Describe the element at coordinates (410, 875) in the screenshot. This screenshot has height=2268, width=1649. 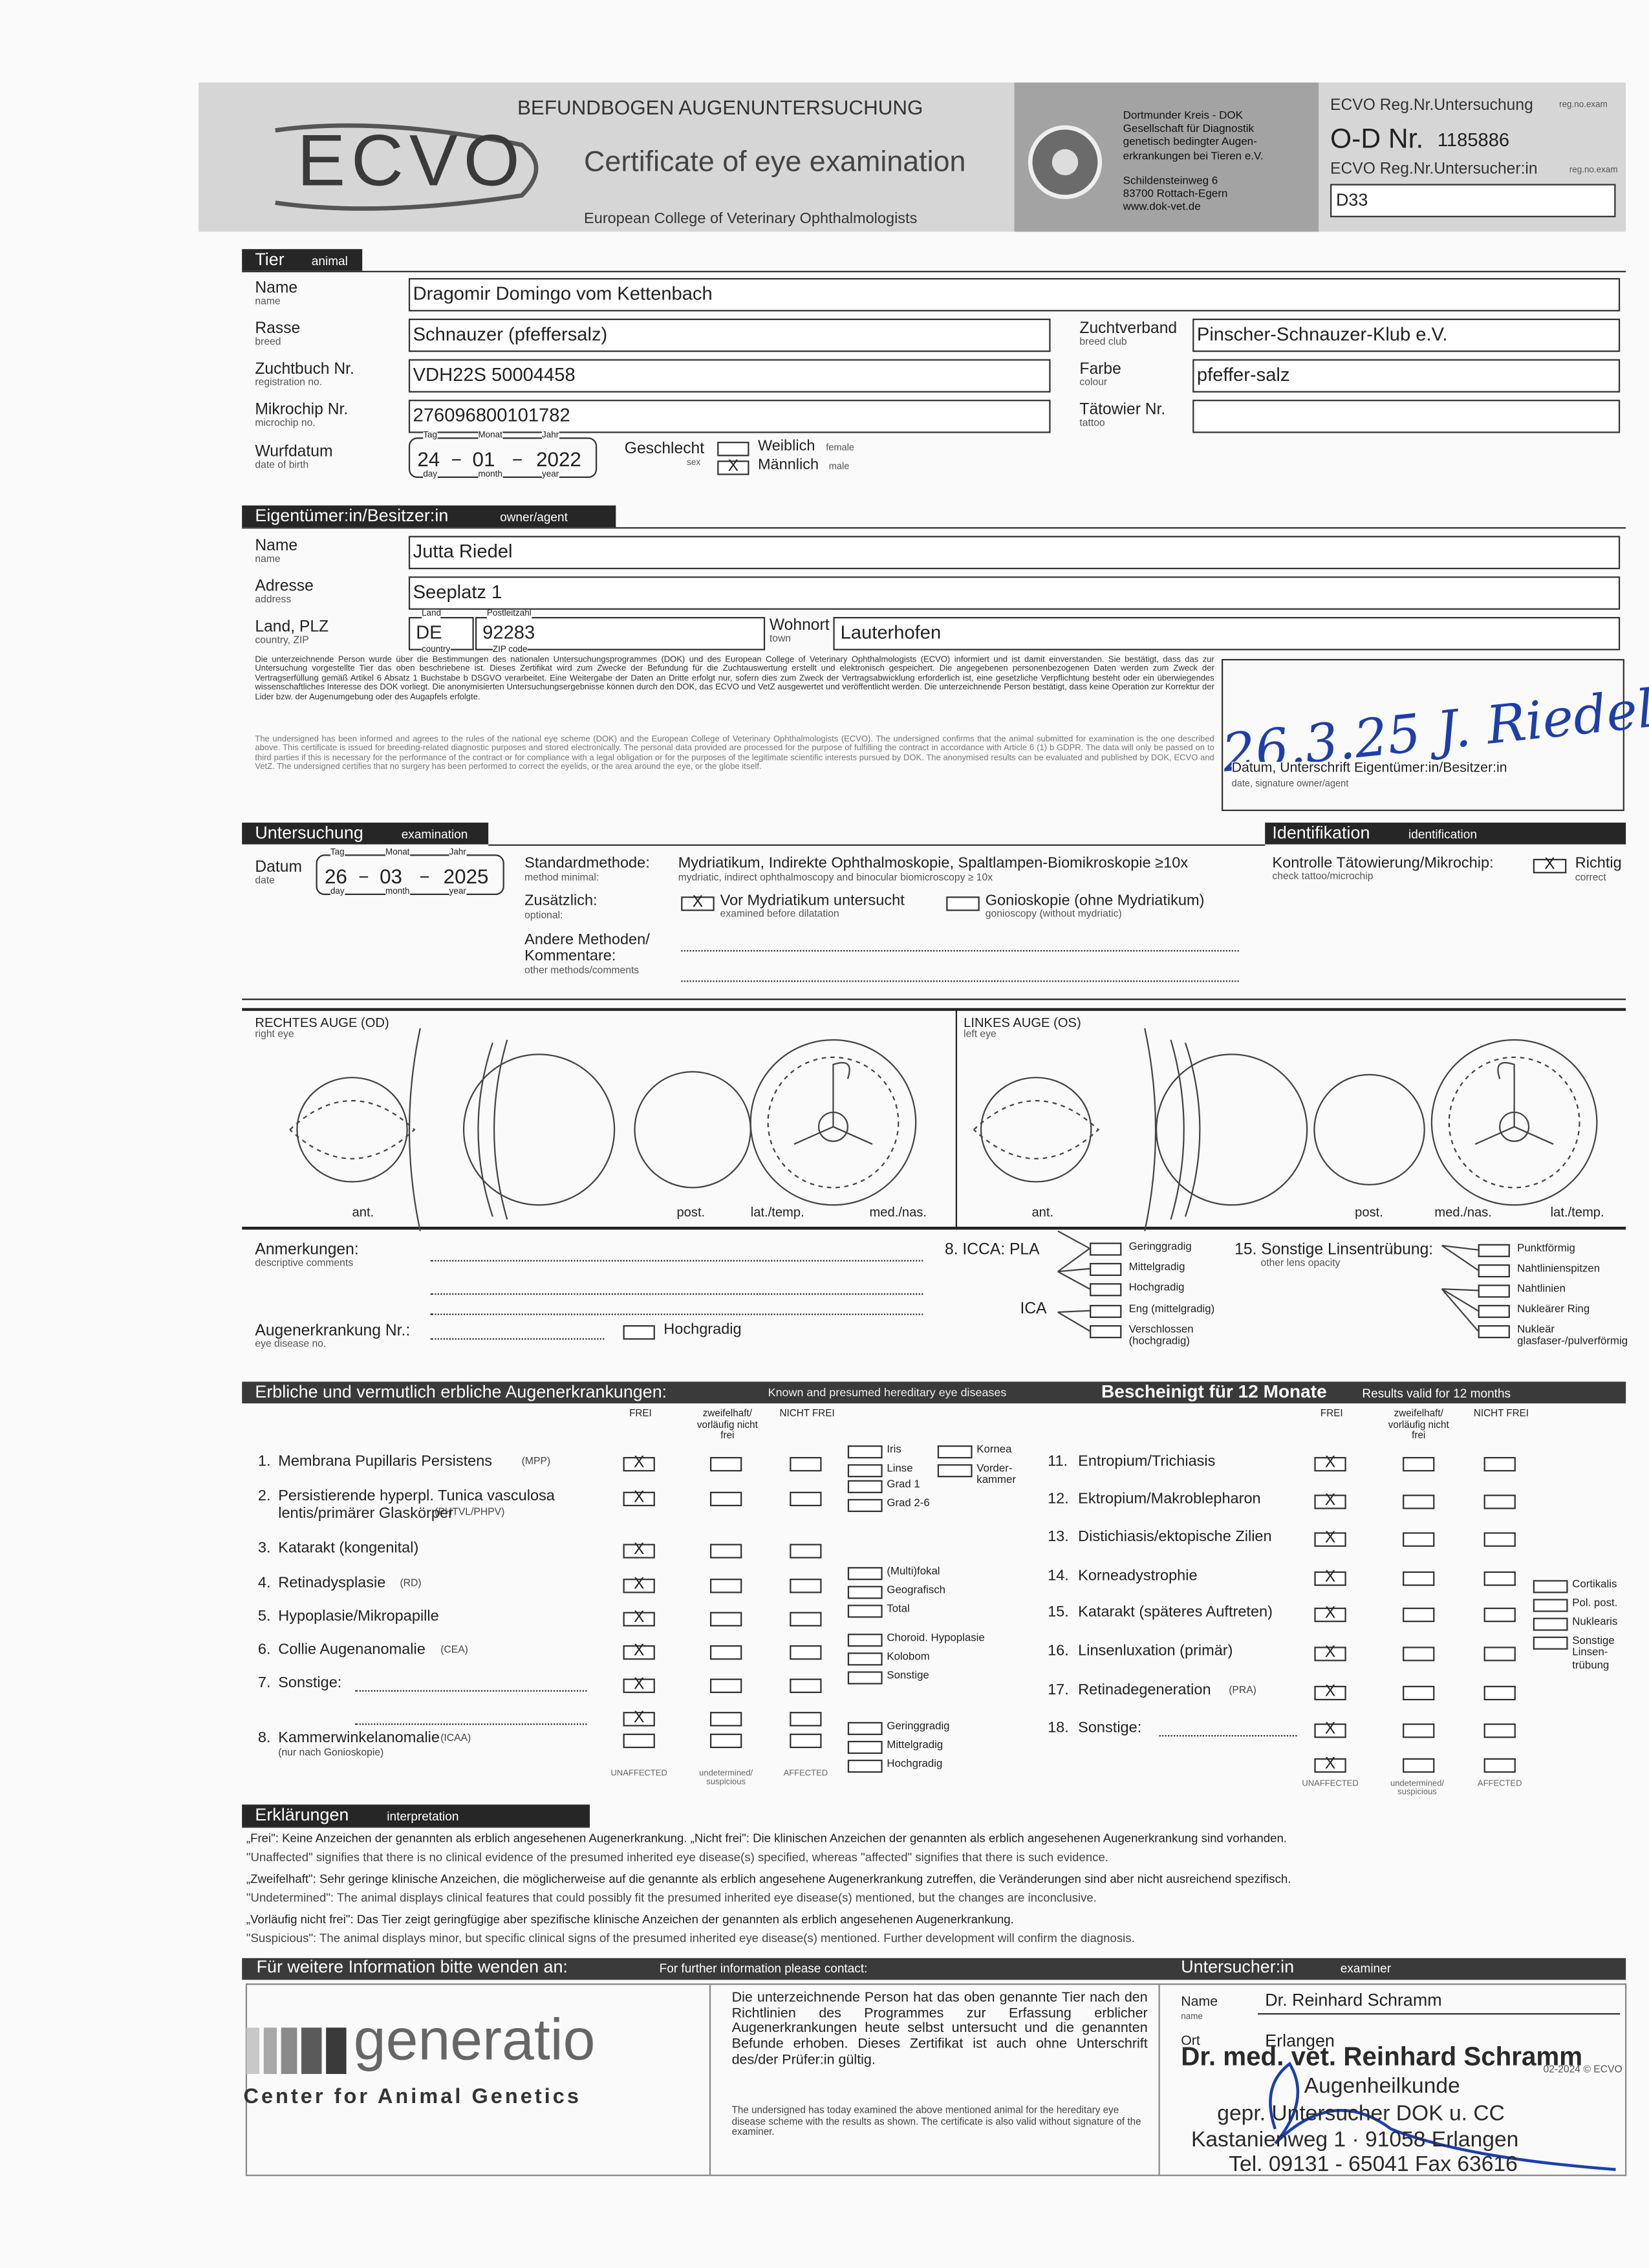
I see `date-box` at that location.